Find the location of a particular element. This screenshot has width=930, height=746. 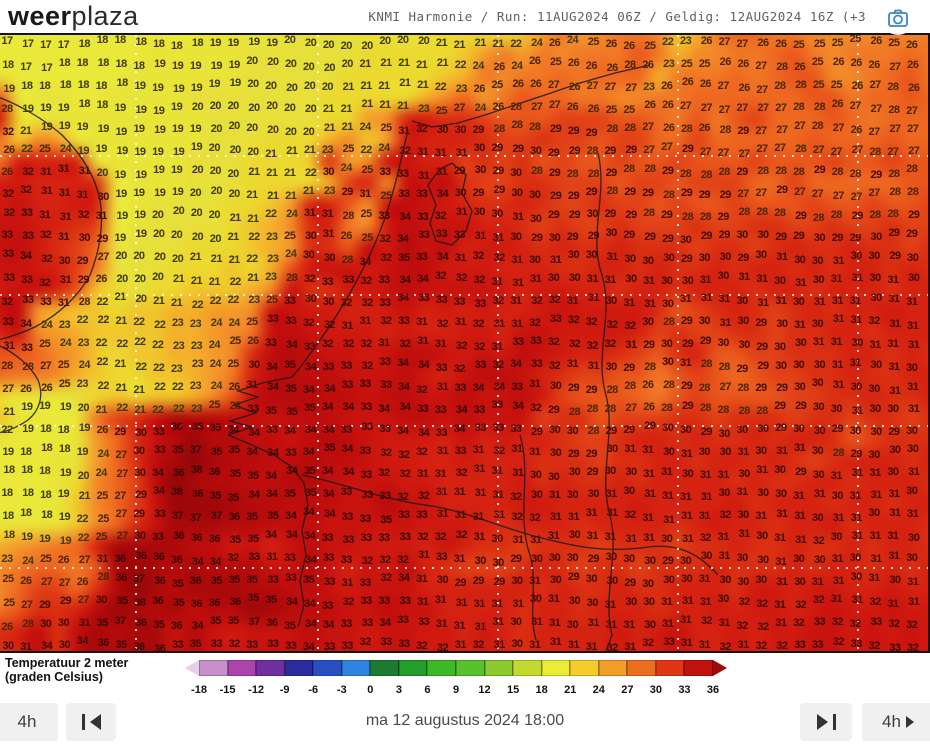

legend-tick-label: 36 is located at coordinates (713, 690).